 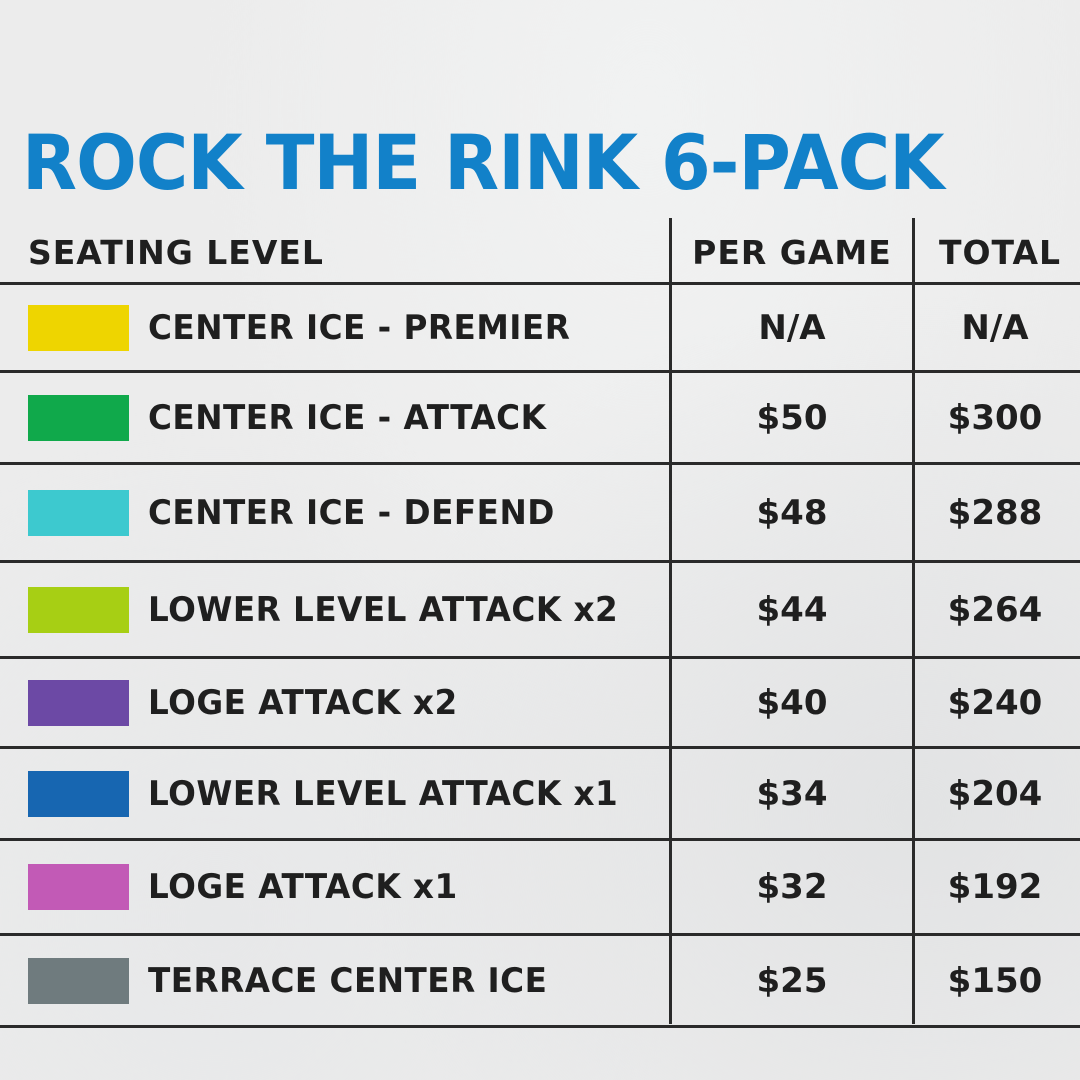 I want to click on header-per-game: PER GAME, so click(x=792, y=252).